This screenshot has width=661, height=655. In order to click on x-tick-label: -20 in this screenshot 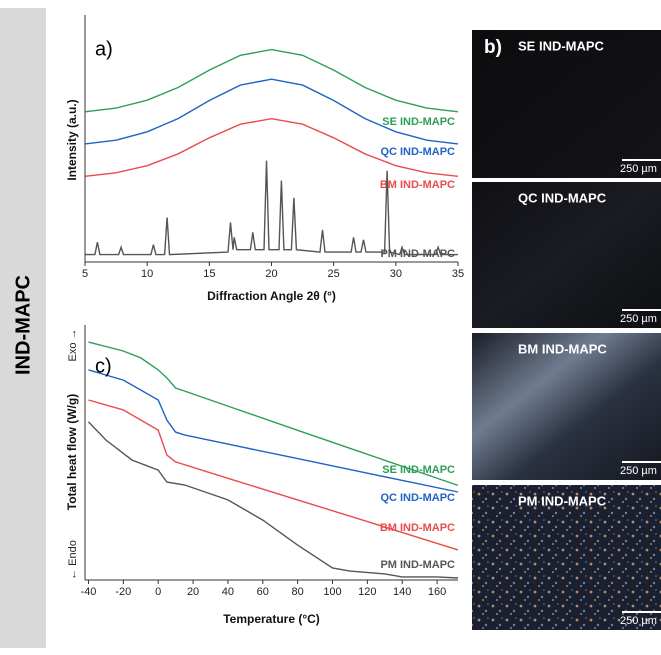, I will do `click(123, 592)`.